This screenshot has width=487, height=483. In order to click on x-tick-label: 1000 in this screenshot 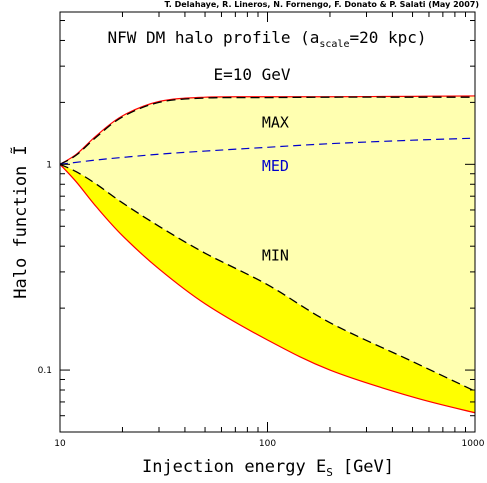, I will do `click(473, 444)`.